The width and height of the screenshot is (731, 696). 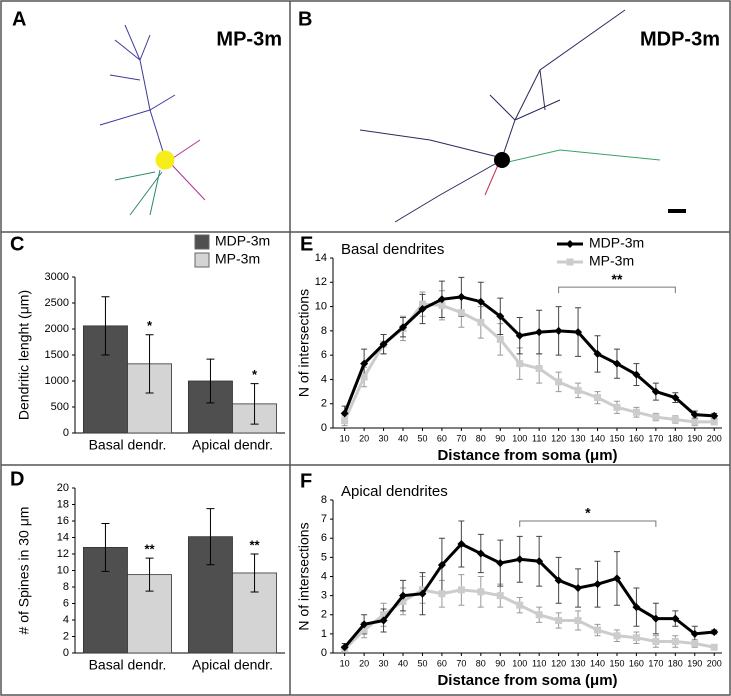 What do you see at coordinates (392, 249) in the screenshot?
I see `chart-title: Basal dendrites` at bounding box center [392, 249].